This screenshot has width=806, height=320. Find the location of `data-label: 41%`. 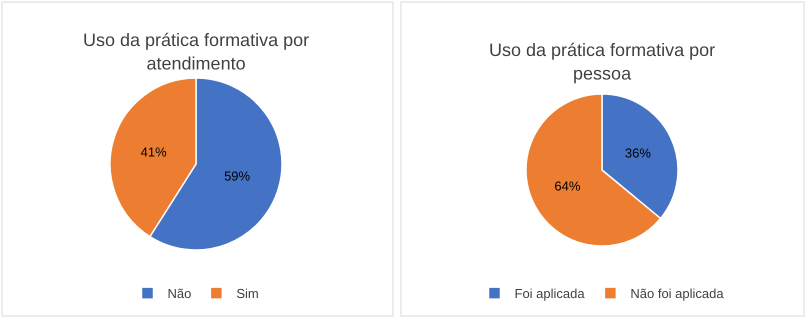

data-label: 41% is located at coordinates (154, 152).